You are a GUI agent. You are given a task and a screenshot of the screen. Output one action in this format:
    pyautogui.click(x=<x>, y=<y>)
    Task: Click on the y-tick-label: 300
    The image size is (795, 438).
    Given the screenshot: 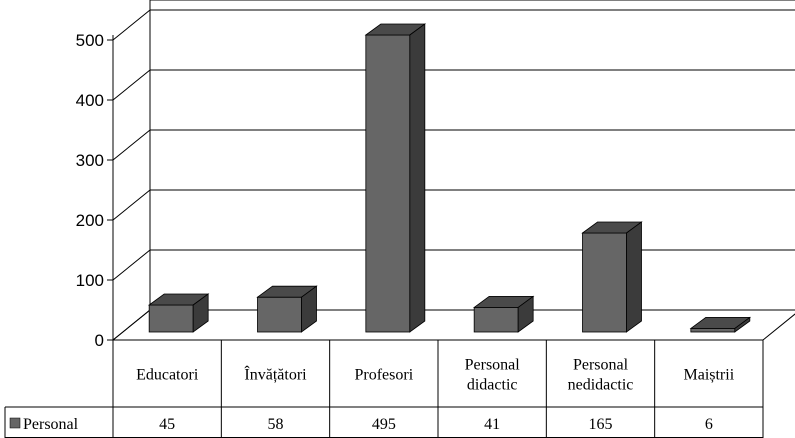 What is the action you would take?
    pyautogui.click(x=90, y=160)
    